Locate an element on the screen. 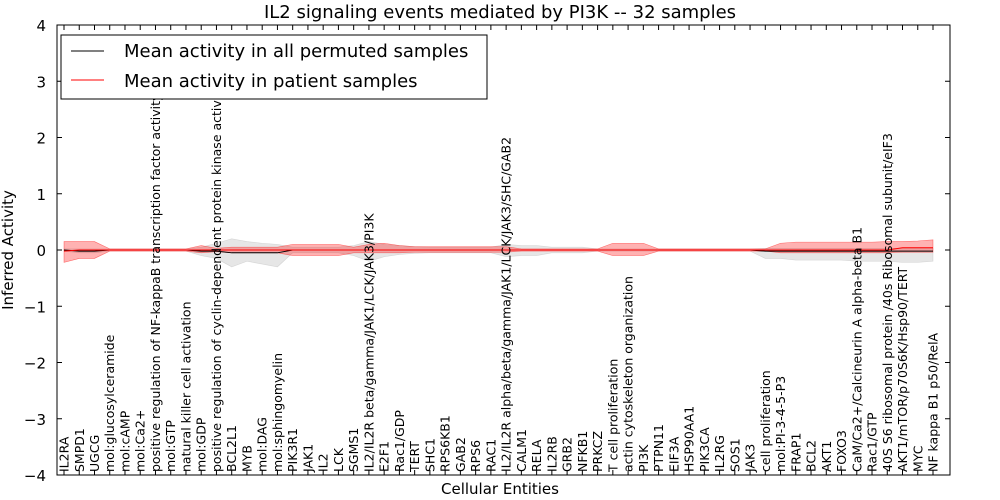 This screenshot has width=1000, height=500. x-tick-label: LCK is located at coordinates (338, 459).